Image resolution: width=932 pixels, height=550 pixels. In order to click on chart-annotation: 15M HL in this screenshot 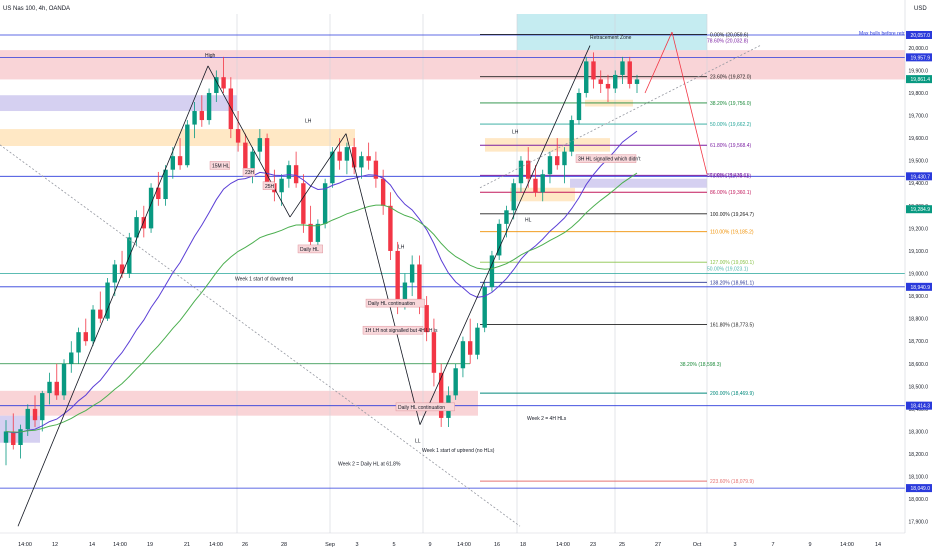, I will do `click(221, 166)`.